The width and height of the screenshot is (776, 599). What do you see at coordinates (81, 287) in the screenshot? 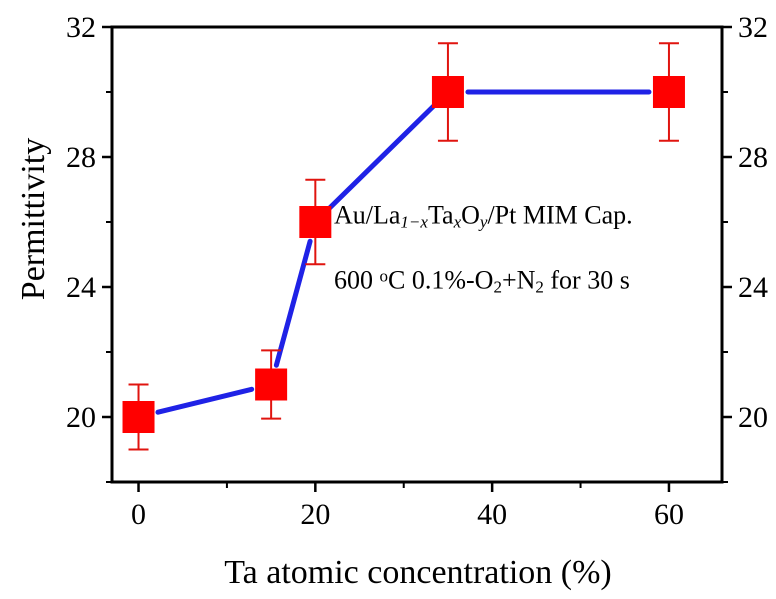
I see `y-left-tick-label: 24` at bounding box center [81, 287].